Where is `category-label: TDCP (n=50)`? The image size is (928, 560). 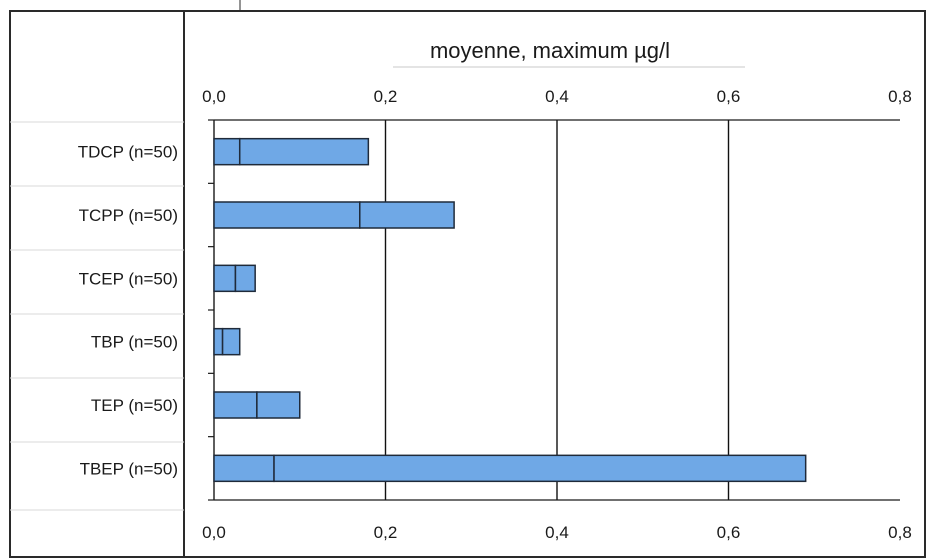
category-label: TDCP (n=50) is located at coordinates (128, 152).